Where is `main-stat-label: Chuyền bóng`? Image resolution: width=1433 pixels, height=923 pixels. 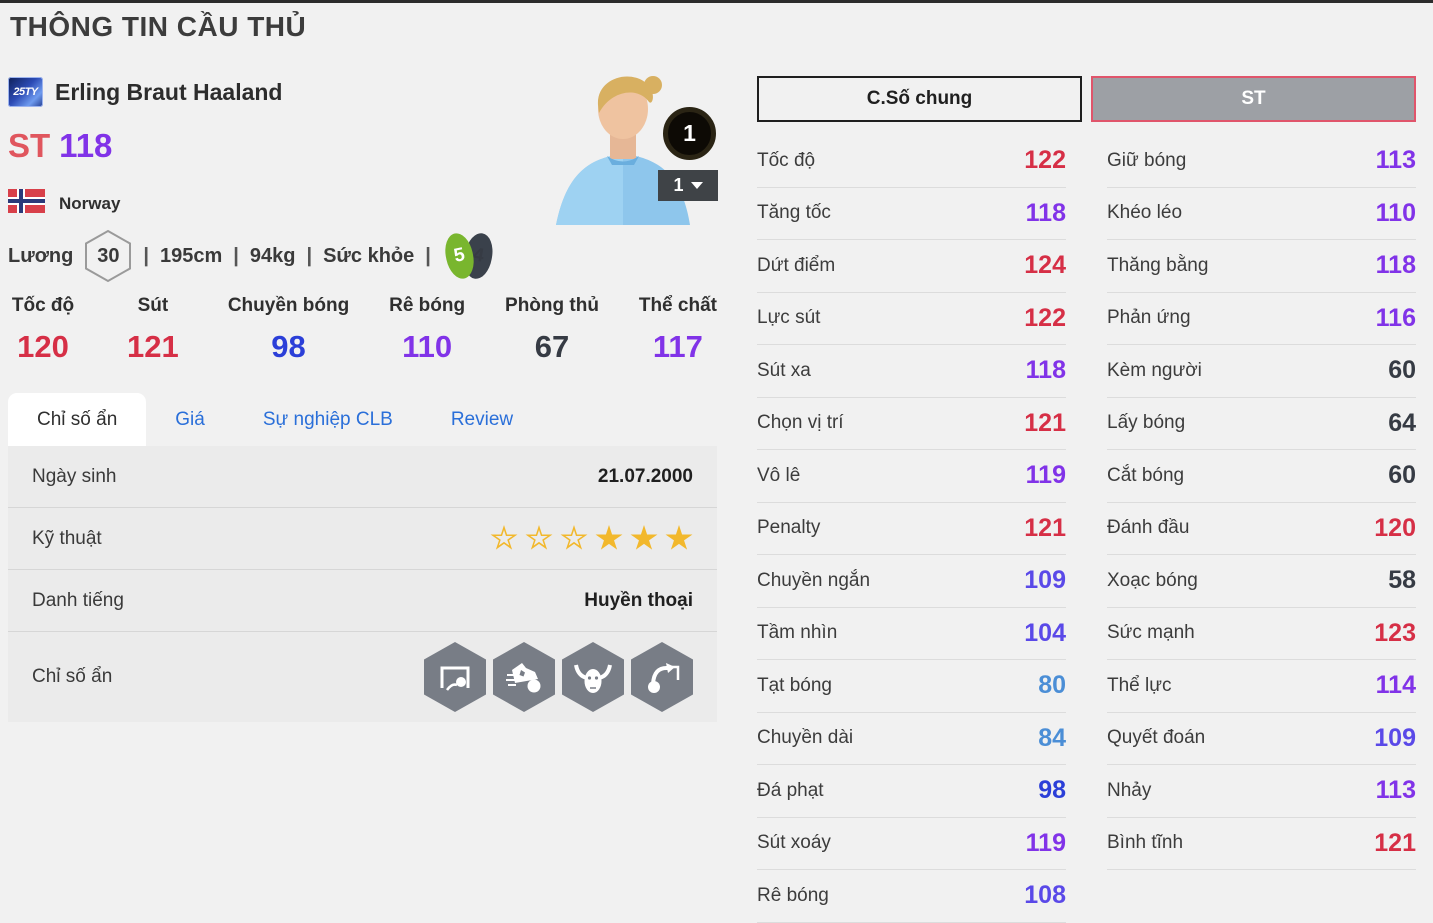 main-stat-label: Chuyền bóng is located at coordinates (288, 305).